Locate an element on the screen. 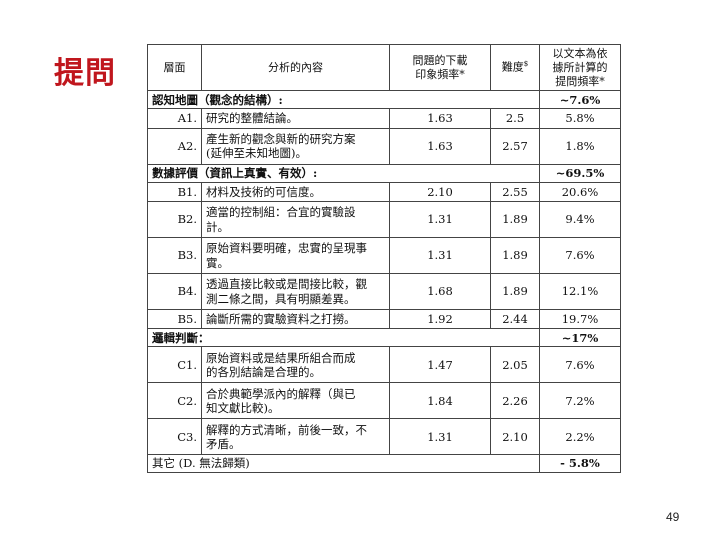 The width and height of the screenshot is (720, 540). section-row: 認知地圖（觀念的結構）: ~7.6% is located at coordinates (384, 100).